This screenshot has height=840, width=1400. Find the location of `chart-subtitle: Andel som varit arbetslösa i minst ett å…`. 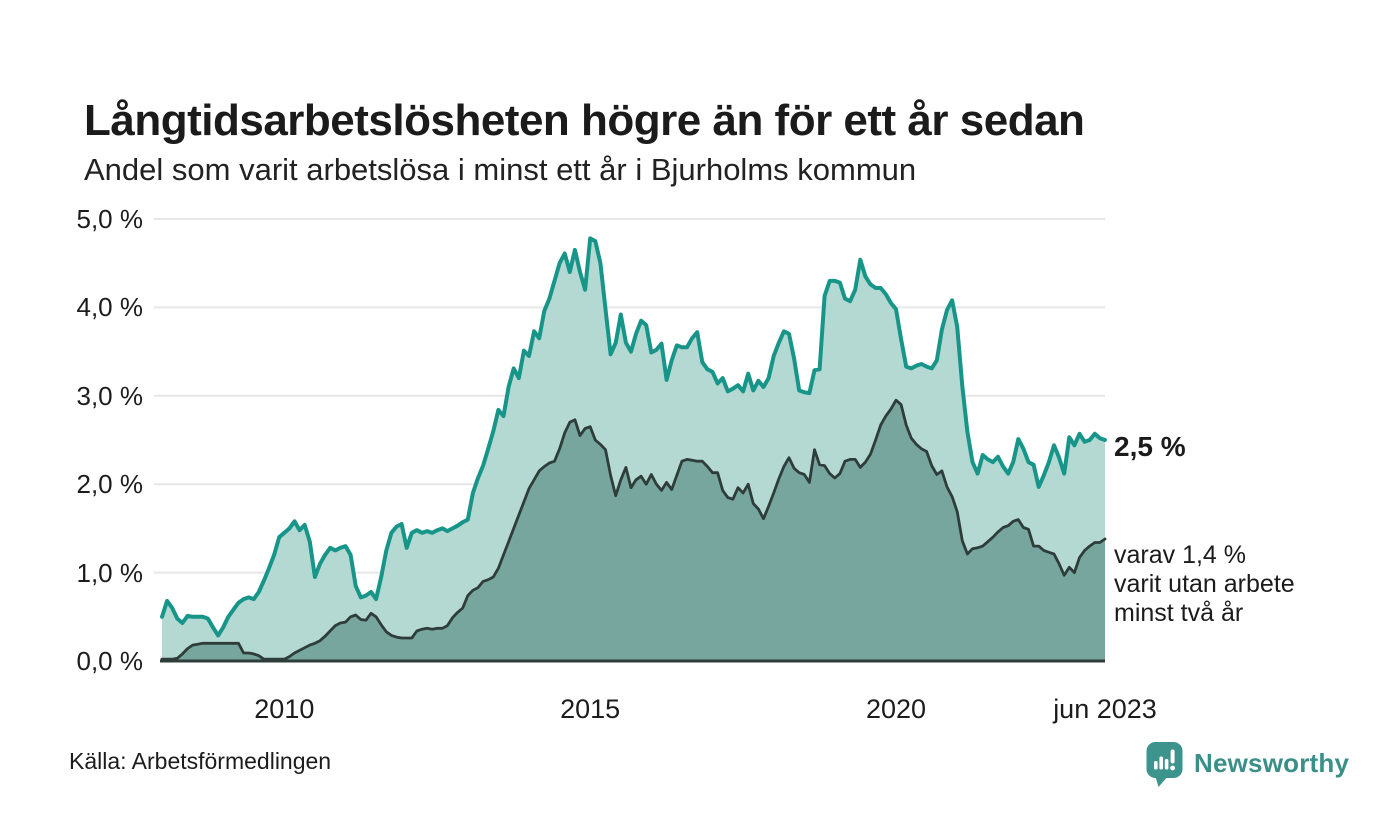

chart-subtitle: Andel som varit arbetslösa i minst ett å… is located at coordinates (500, 169).